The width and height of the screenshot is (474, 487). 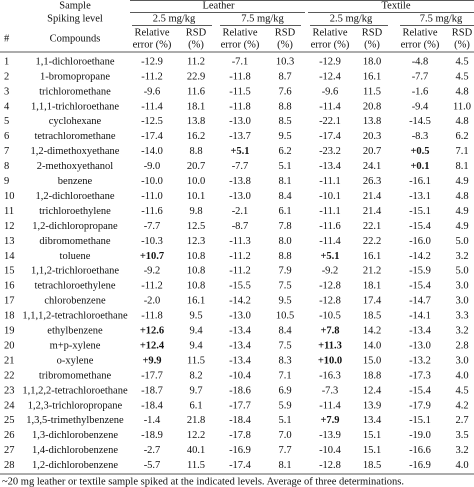 What do you see at coordinates (372, 44) in the screenshot?
I see `metric-label: (%)` at bounding box center [372, 44].